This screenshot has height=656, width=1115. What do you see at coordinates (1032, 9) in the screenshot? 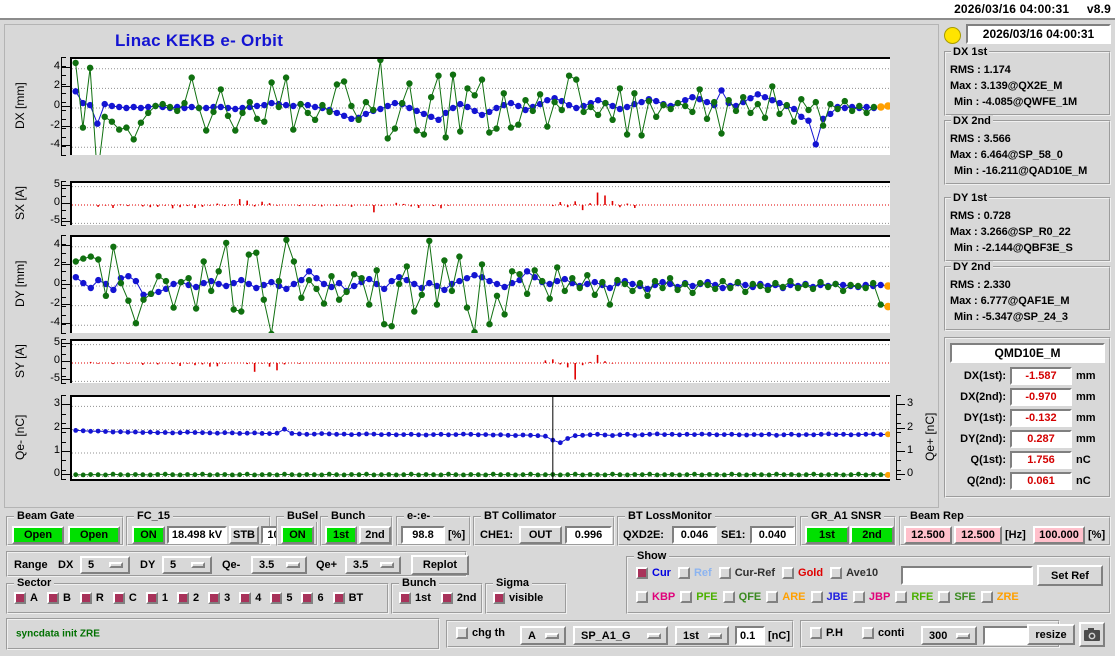
I see `titlebar-timestamp: 2026/03/16 04:00:31 v8.9` at bounding box center [1032, 9].